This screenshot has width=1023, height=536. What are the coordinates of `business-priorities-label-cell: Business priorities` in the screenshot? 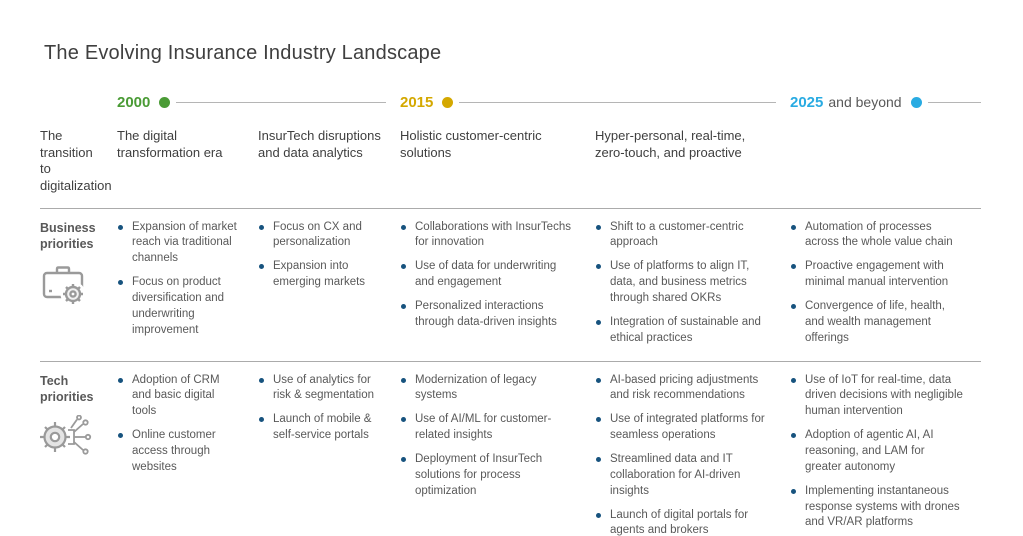 It's located at (78, 287).